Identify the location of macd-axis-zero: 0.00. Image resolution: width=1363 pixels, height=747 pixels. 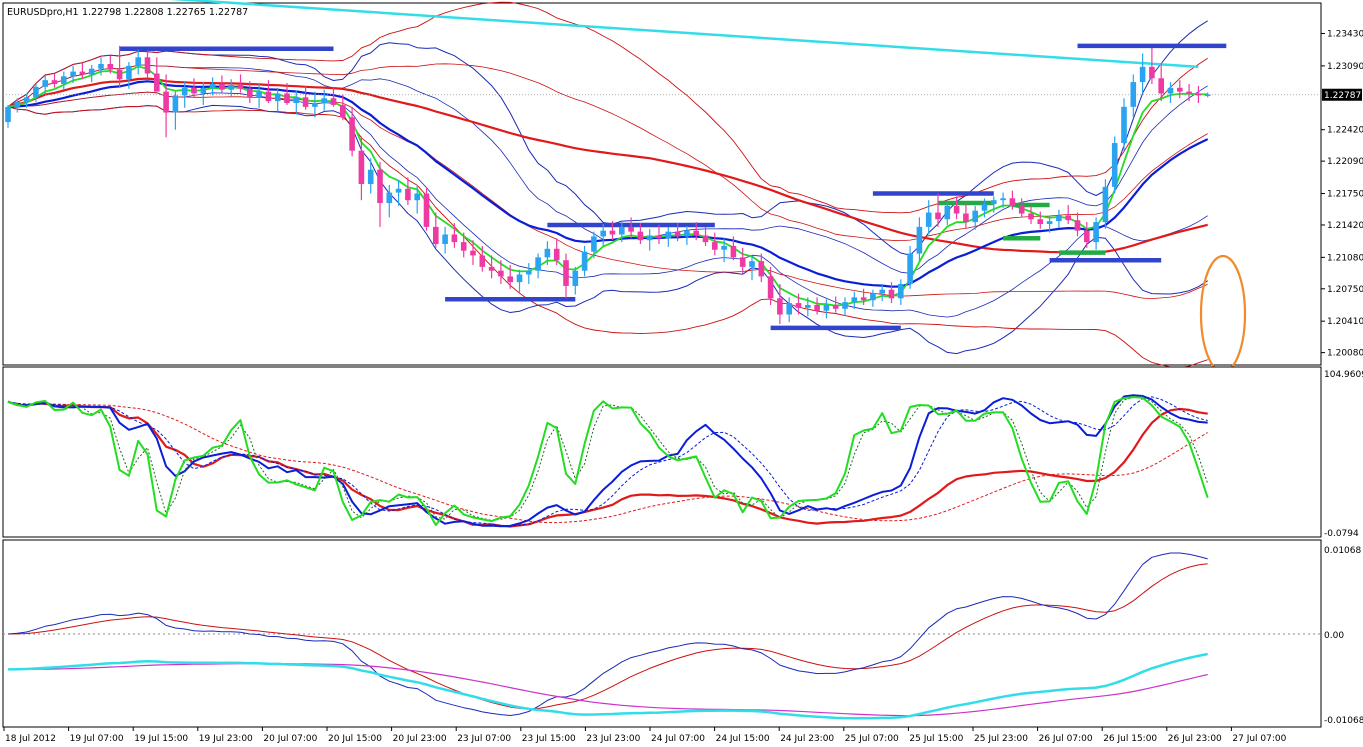
(1334, 636).